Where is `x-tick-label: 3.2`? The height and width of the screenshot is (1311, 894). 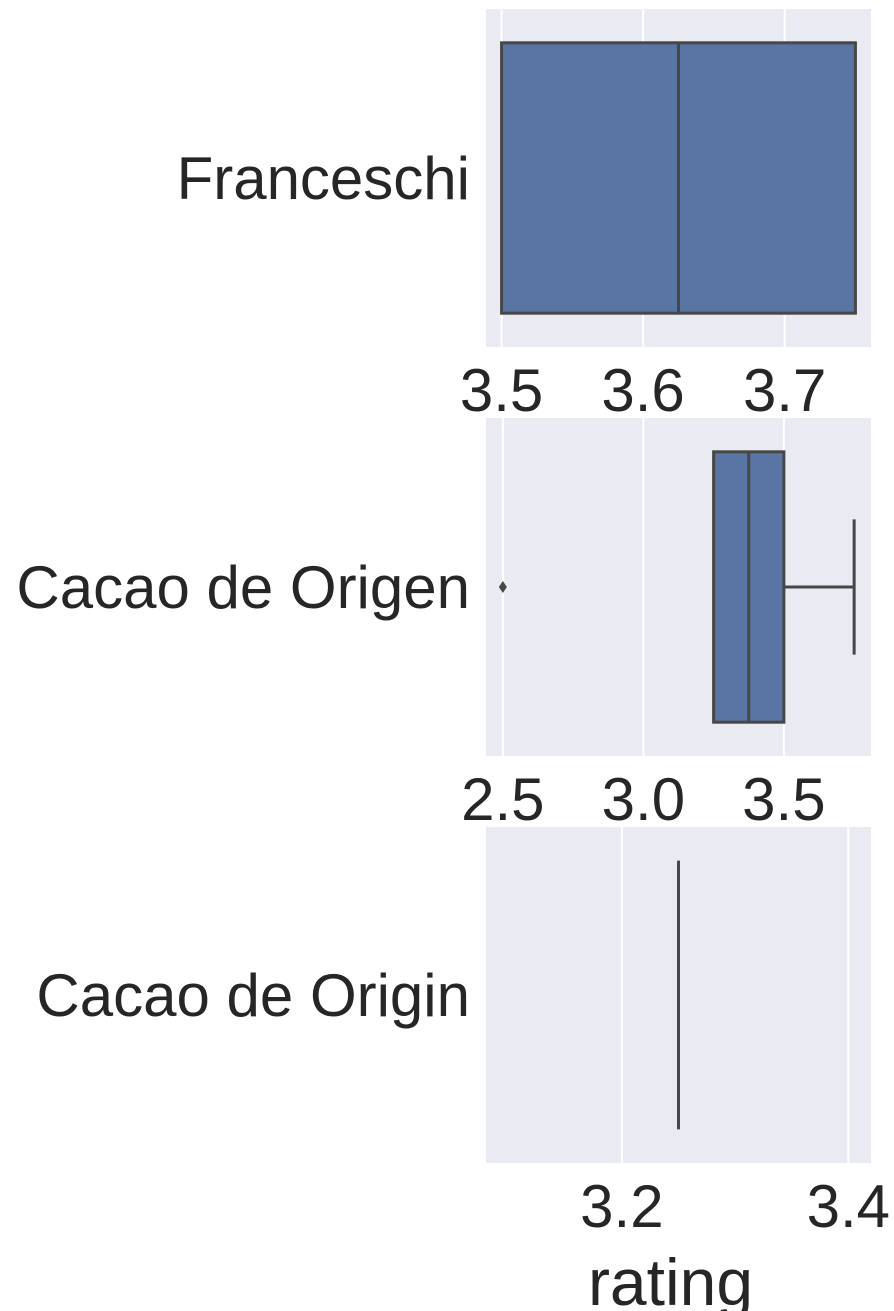 x-tick-label: 3.2 is located at coordinates (621, 1206).